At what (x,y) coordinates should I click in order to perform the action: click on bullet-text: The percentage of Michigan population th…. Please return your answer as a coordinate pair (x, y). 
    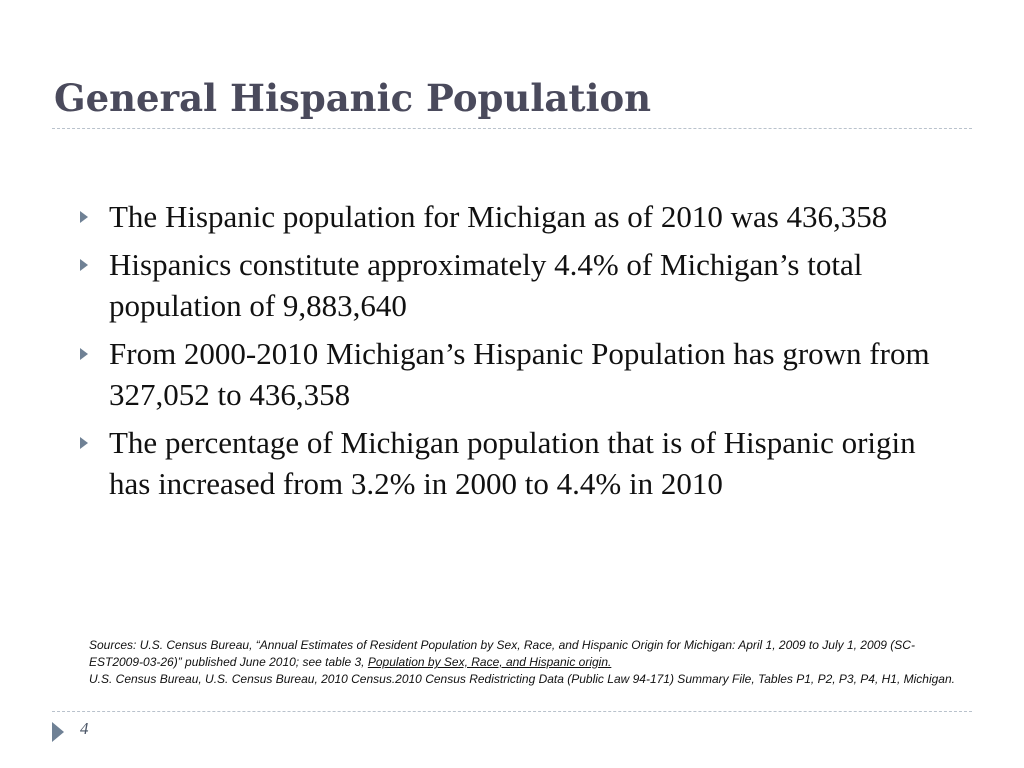
    Looking at the image, I should click on (512, 463).